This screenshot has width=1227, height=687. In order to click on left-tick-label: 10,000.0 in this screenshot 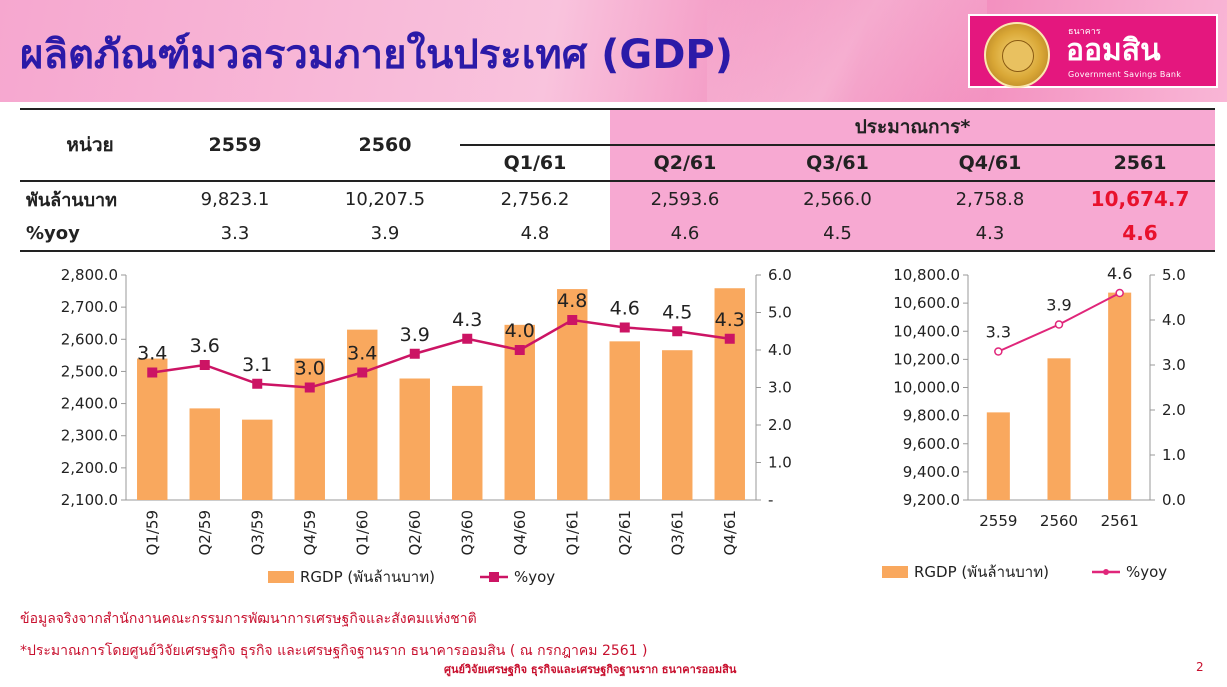, I will do `click(926, 388)`.